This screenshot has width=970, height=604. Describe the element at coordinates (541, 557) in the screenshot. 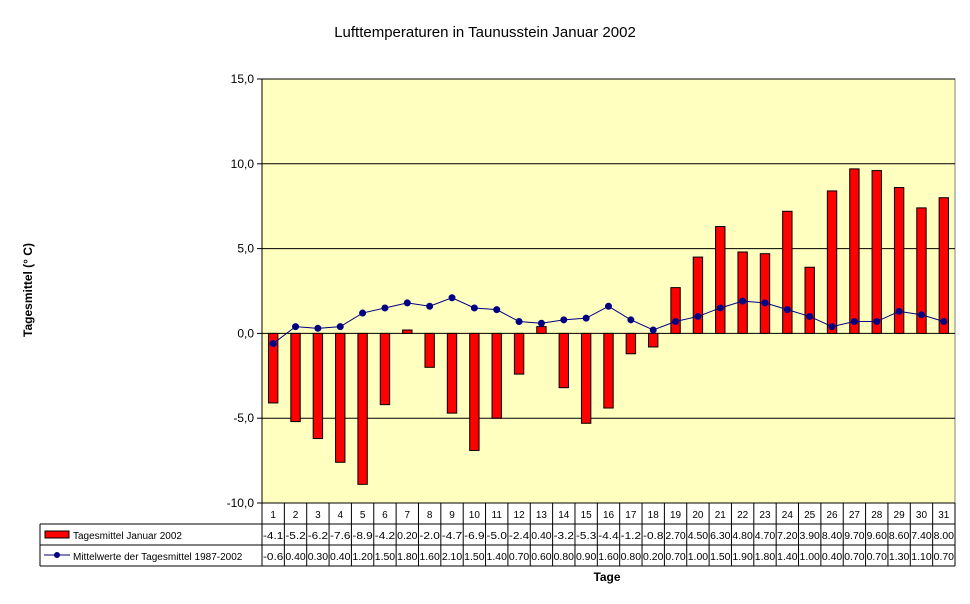

I see `data-label: 0.60` at that location.